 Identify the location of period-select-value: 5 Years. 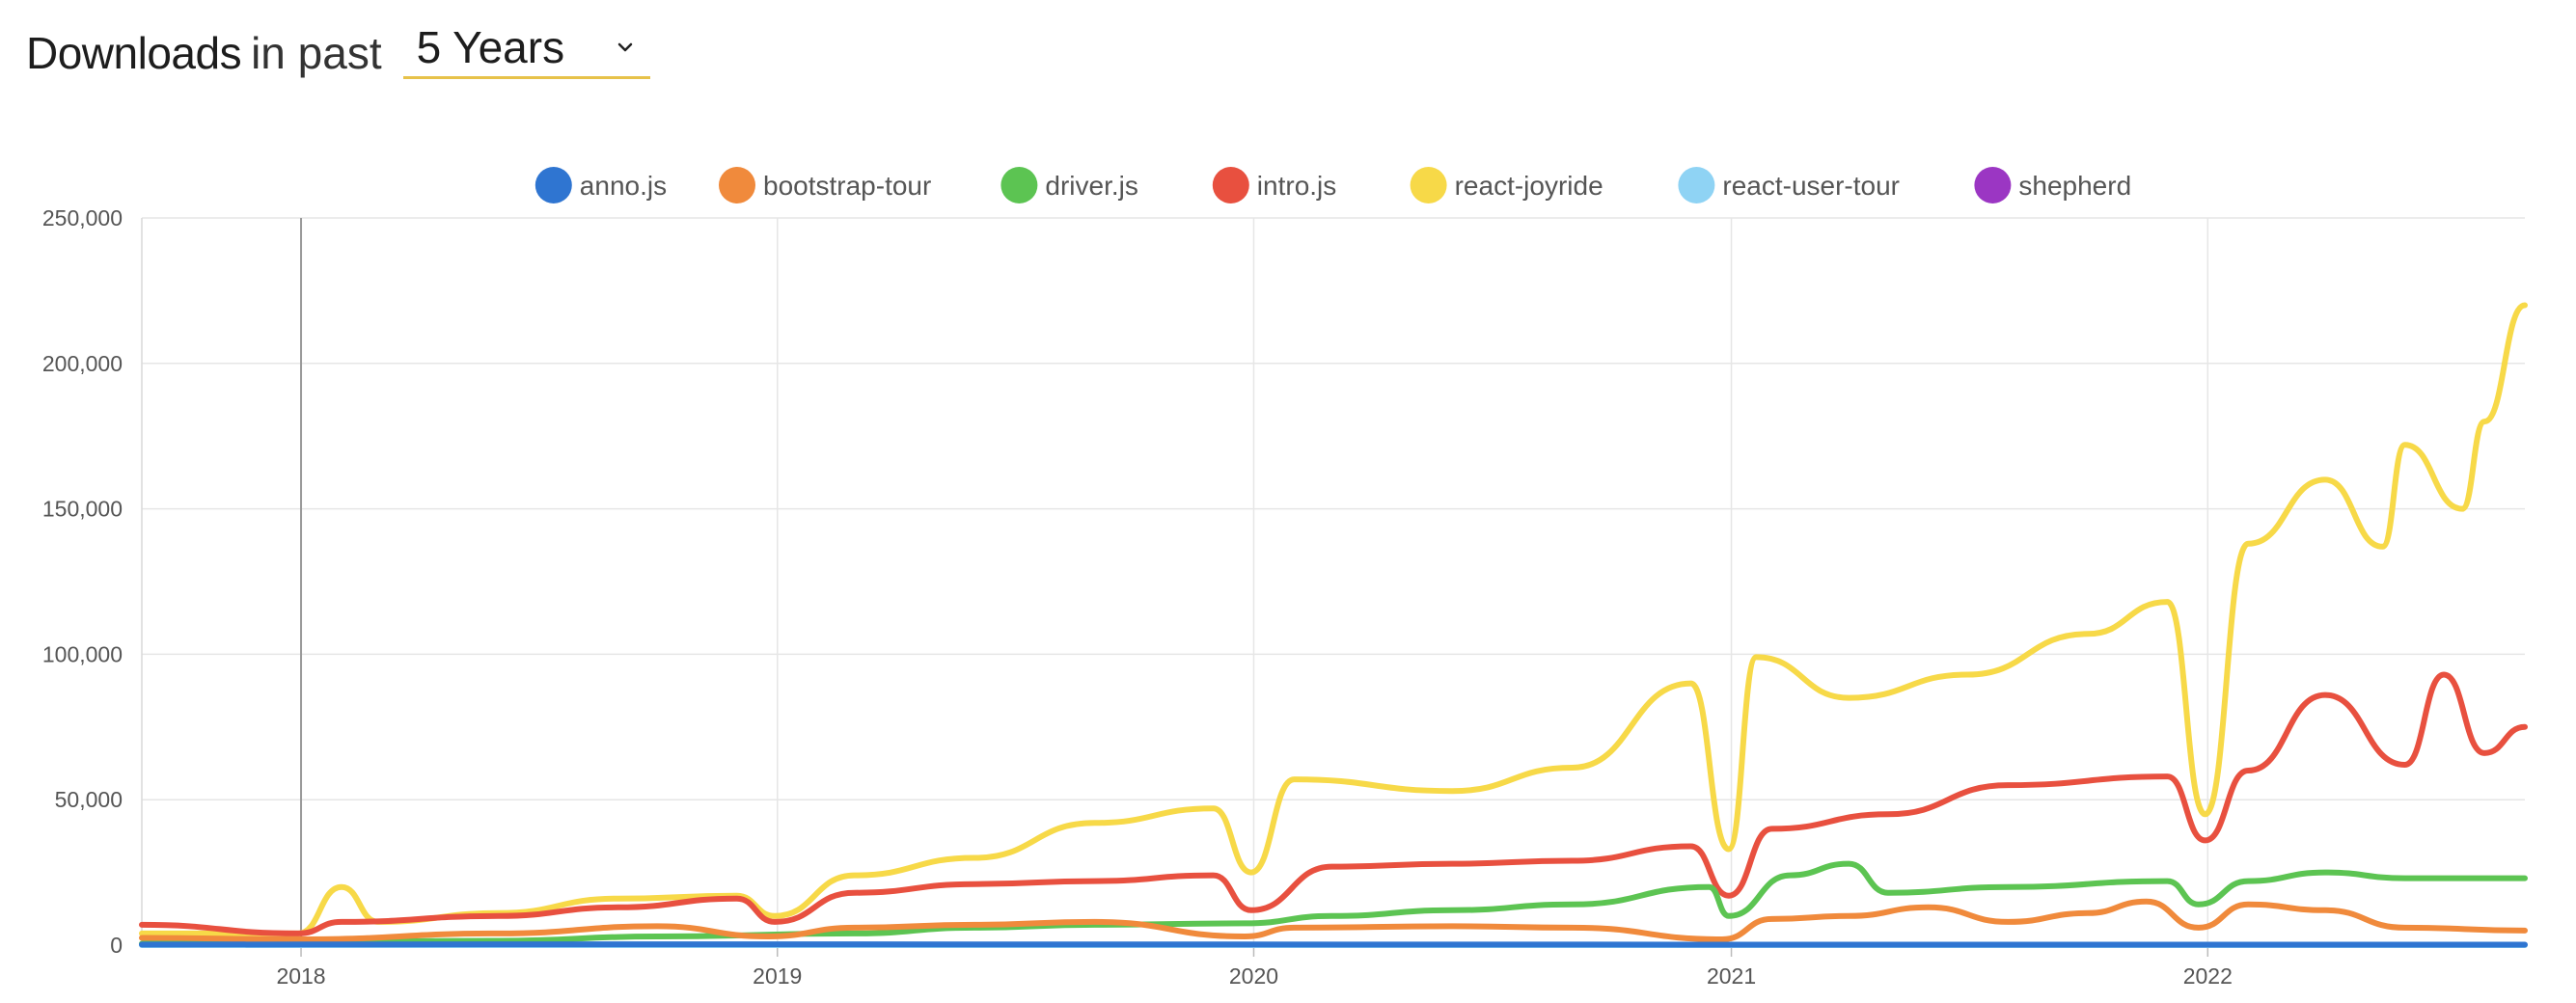
(491, 46).